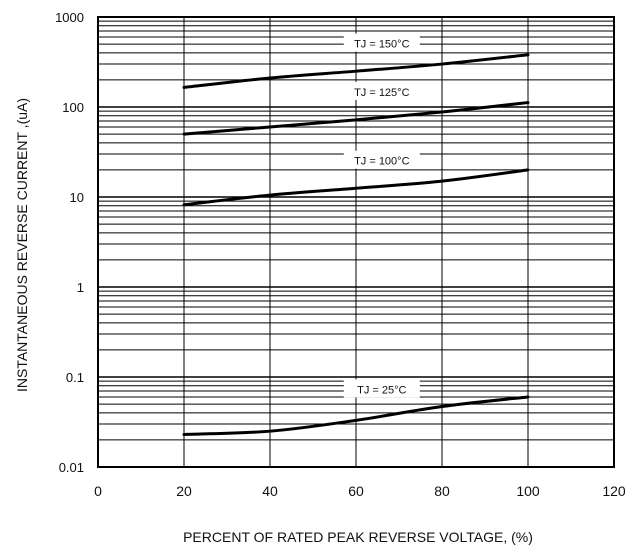  What do you see at coordinates (69, 17) in the screenshot?
I see `y-tick-label: 1000` at bounding box center [69, 17].